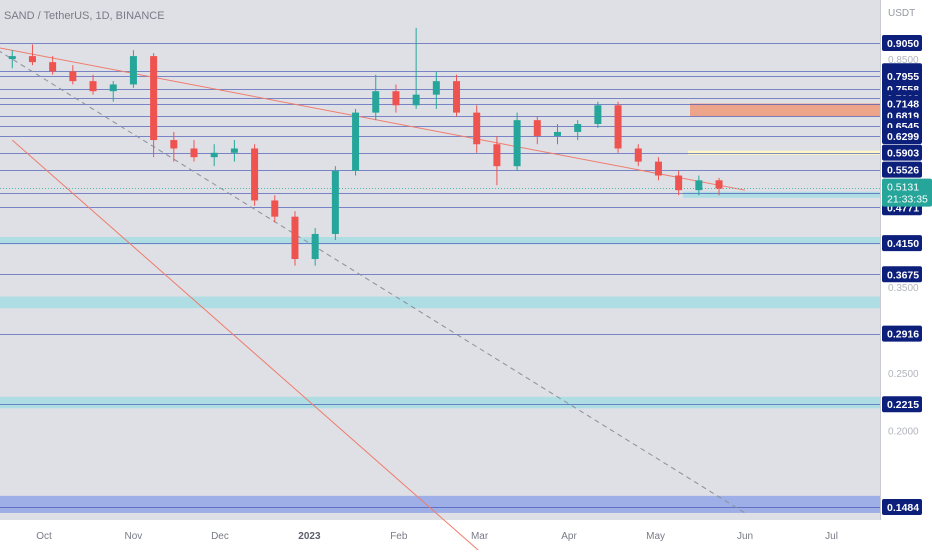 Image resolution: width=932 pixels, height=555 pixels. What do you see at coordinates (309, 536) in the screenshot?
I see `time-tick: 2023` at bounding box center [309, 536].